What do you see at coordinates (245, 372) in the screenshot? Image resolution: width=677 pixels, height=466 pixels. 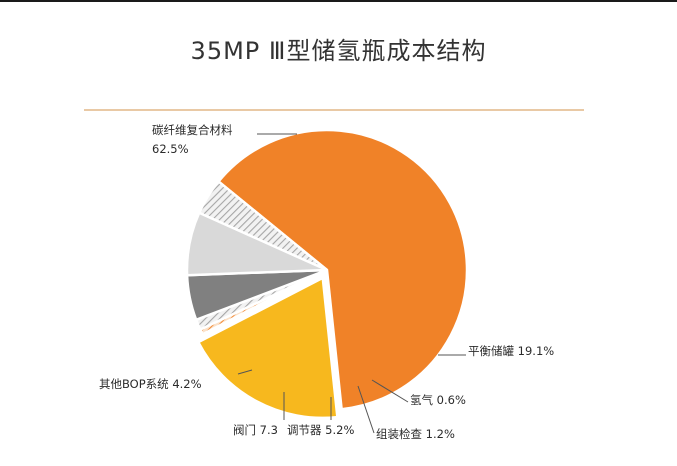 I see `leader-line-bop` at bounding box center [245, 372].